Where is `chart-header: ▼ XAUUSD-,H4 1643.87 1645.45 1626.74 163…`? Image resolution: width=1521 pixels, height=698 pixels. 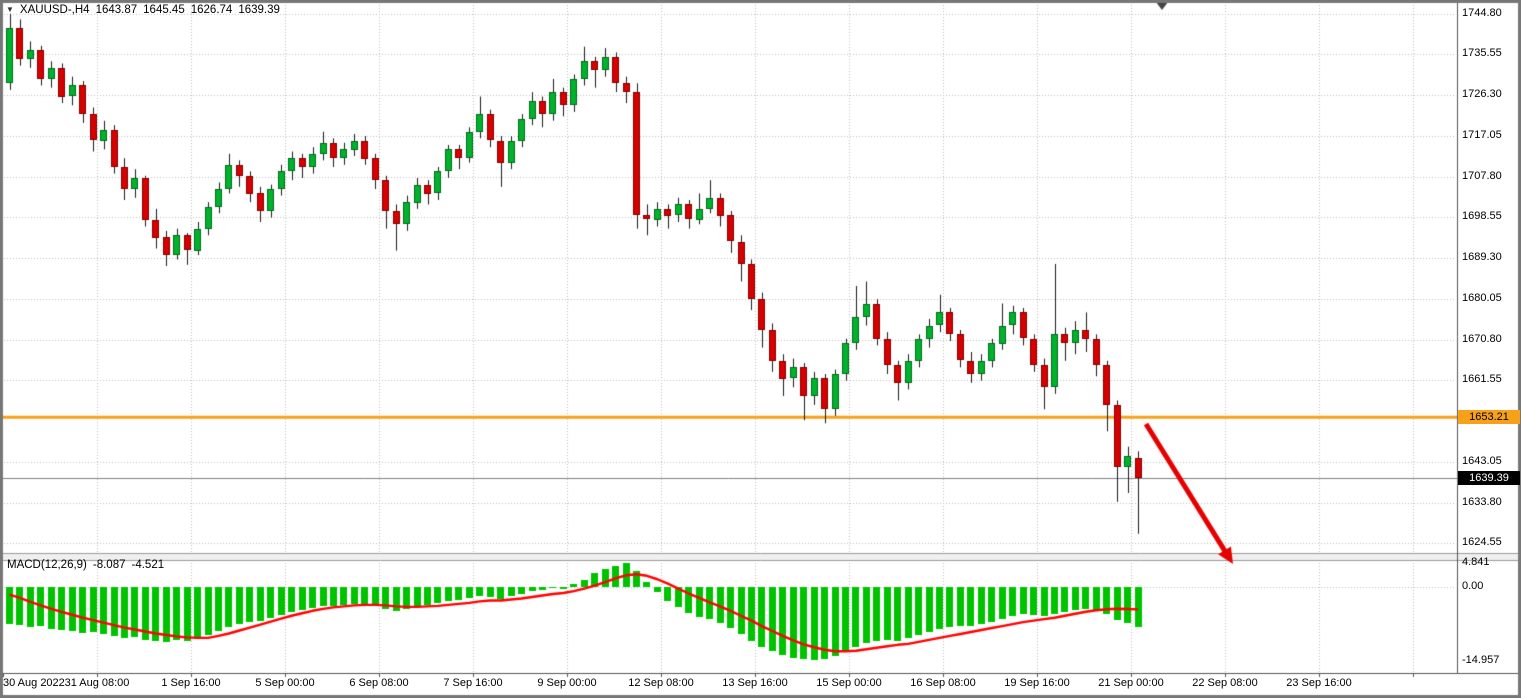
chart-header: ▼ XAUUSD-,H4 1643.87 1645.45 1626.74 163… is located at coordinates (143, 10).